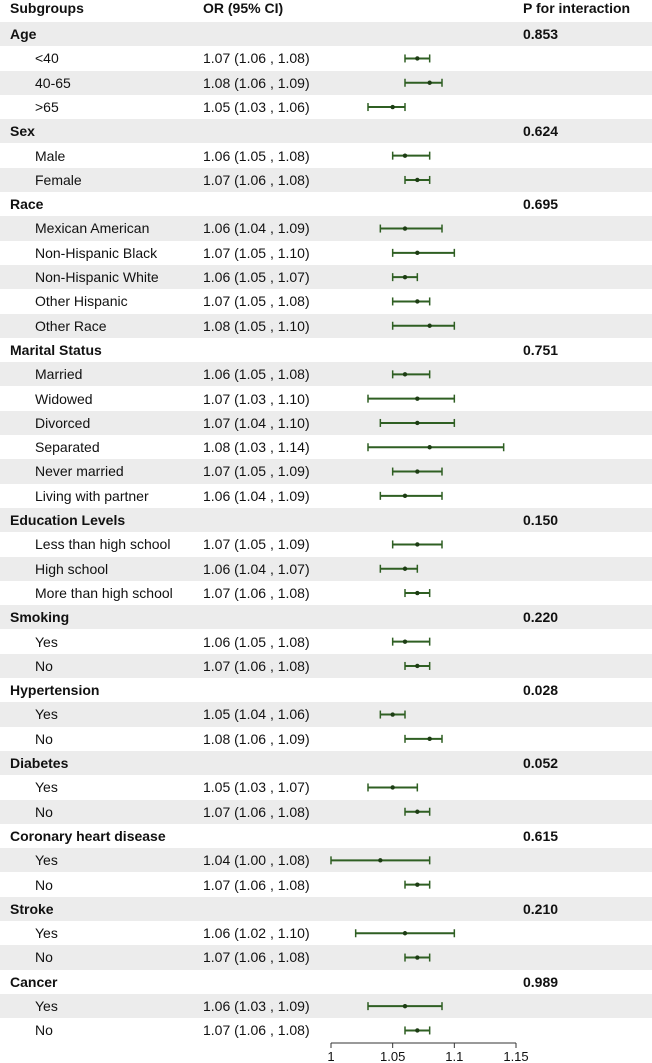 The width and height of the screenshot is (652, 1063). Describe the element at coordinates (326, 204) in the screenshot. I see `group-row: Race 0.695` at that location.